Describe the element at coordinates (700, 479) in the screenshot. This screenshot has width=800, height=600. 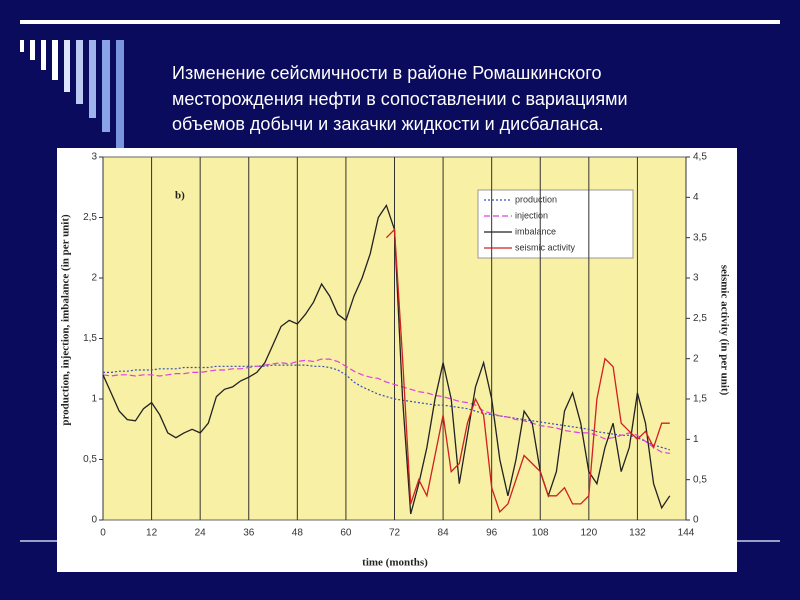
I see `y2-tick-label: 0,5` at that location.